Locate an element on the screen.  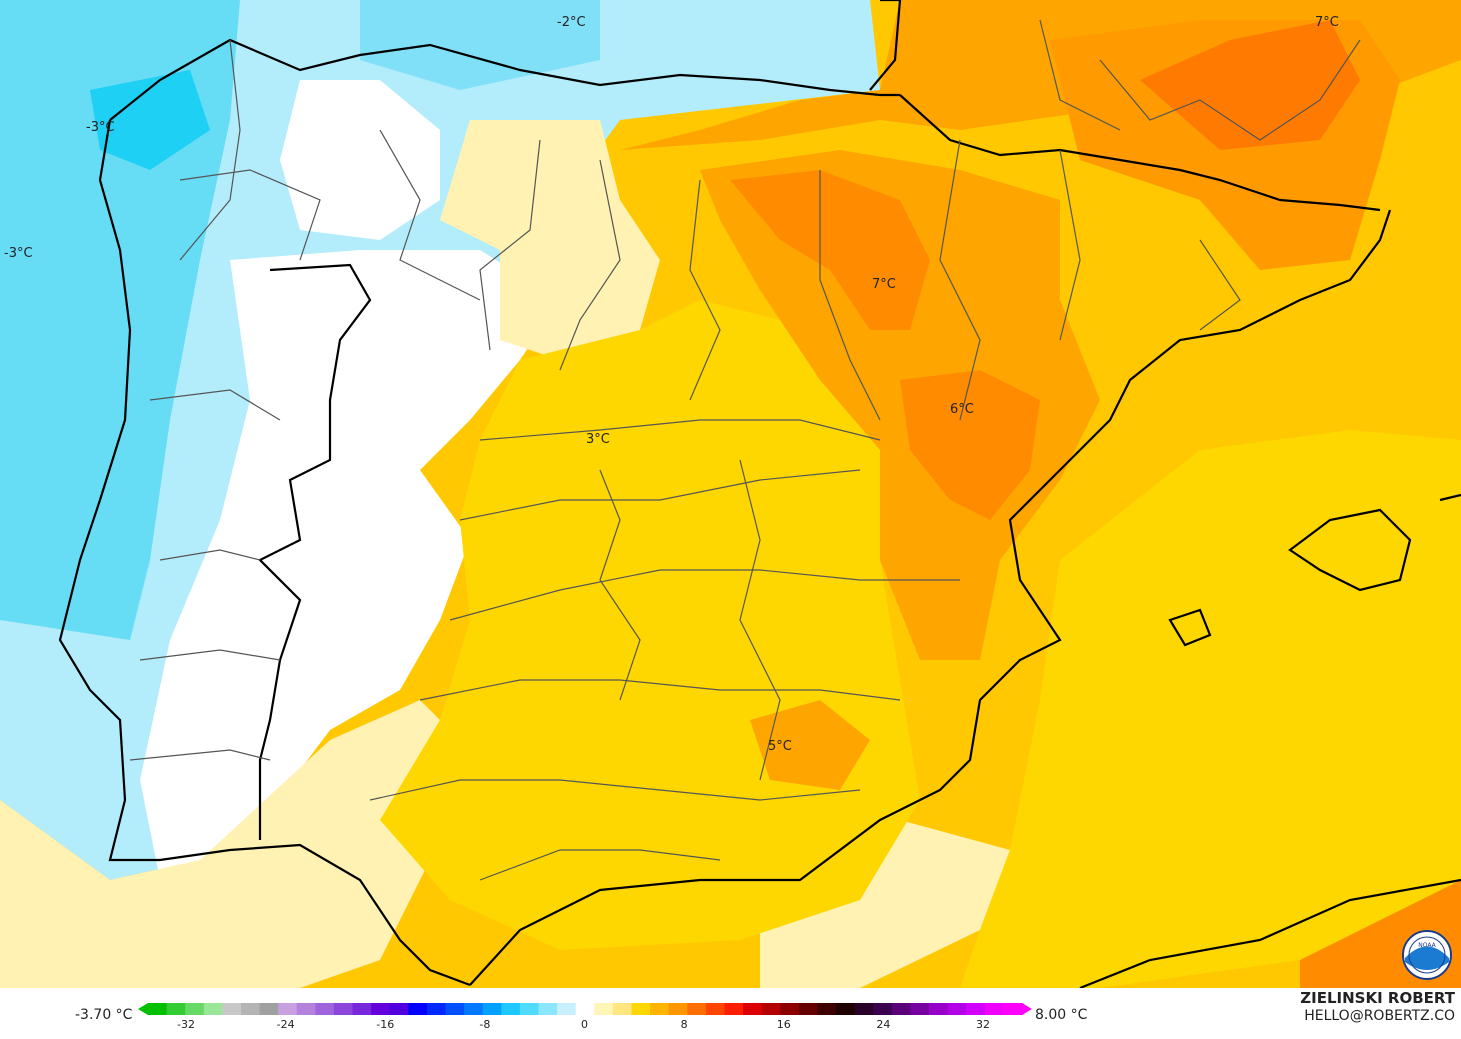
legend-tick-label: -16 is located at coordinates (385, 1024).